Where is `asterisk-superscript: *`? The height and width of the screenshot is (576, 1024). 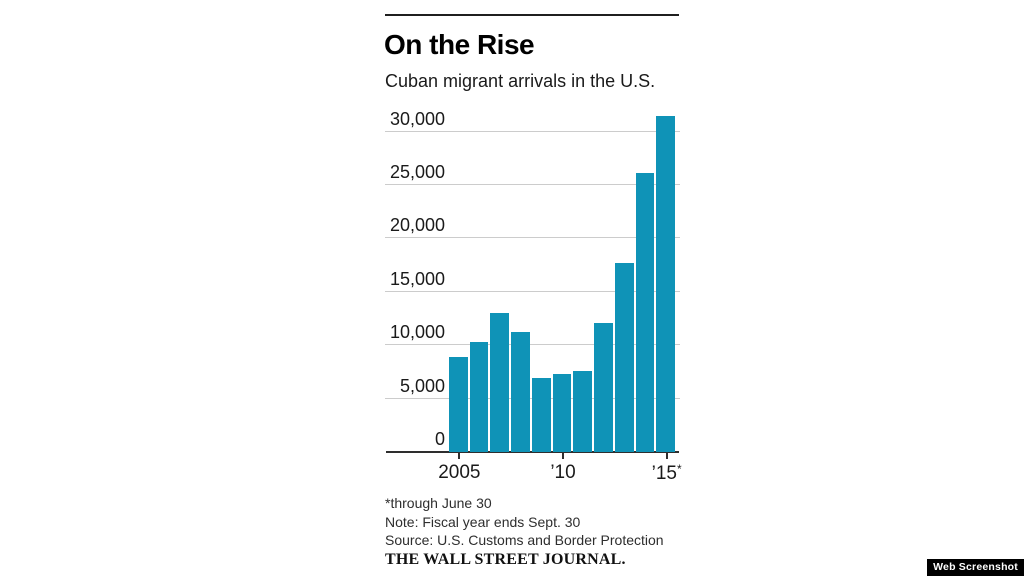
asterisk-superscript: * is located at coordinates (679, 469).